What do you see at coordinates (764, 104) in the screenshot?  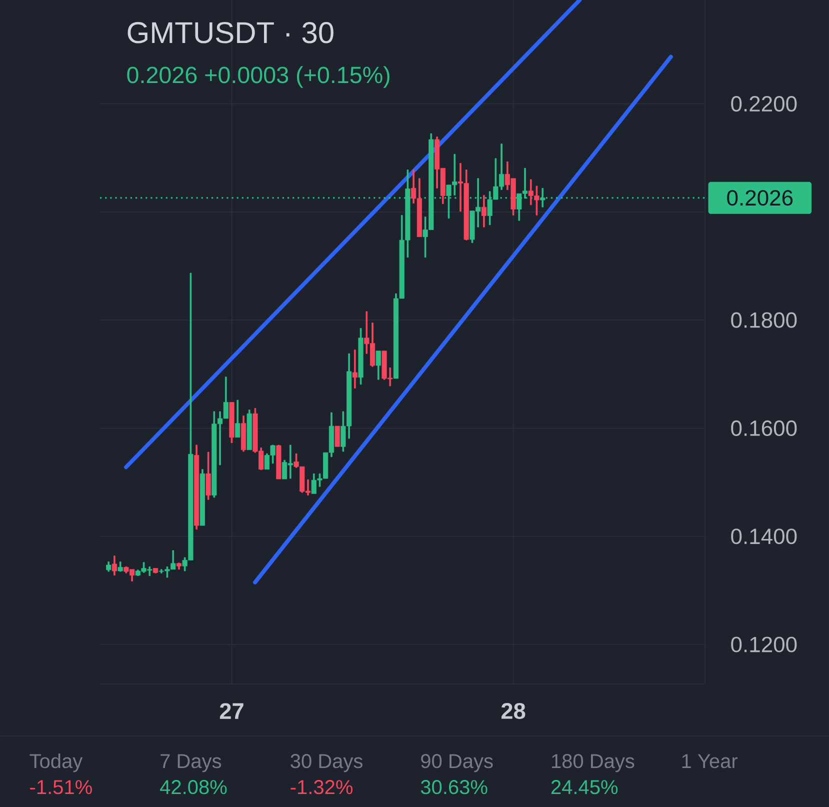 I see `y-tick-label: 0.2200` at bounding box center [764, 104].